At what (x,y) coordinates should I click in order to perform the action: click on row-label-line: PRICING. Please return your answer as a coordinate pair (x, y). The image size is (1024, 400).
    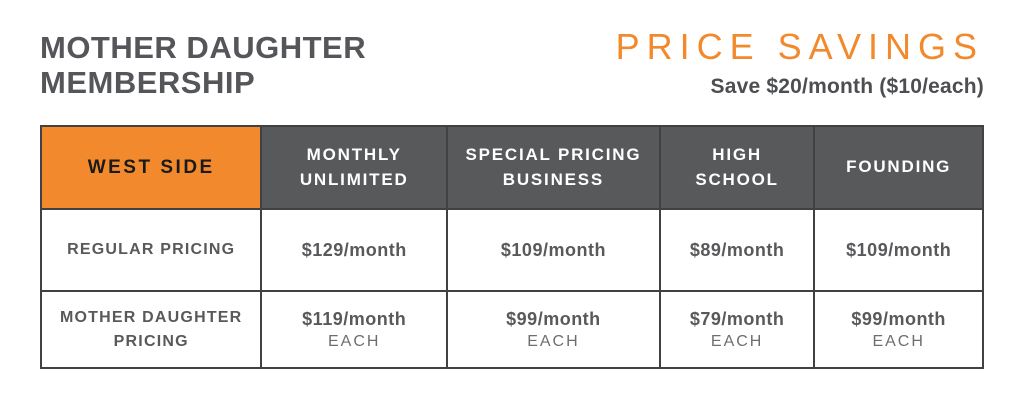
    Looking at the image, I should click on (151, 341).